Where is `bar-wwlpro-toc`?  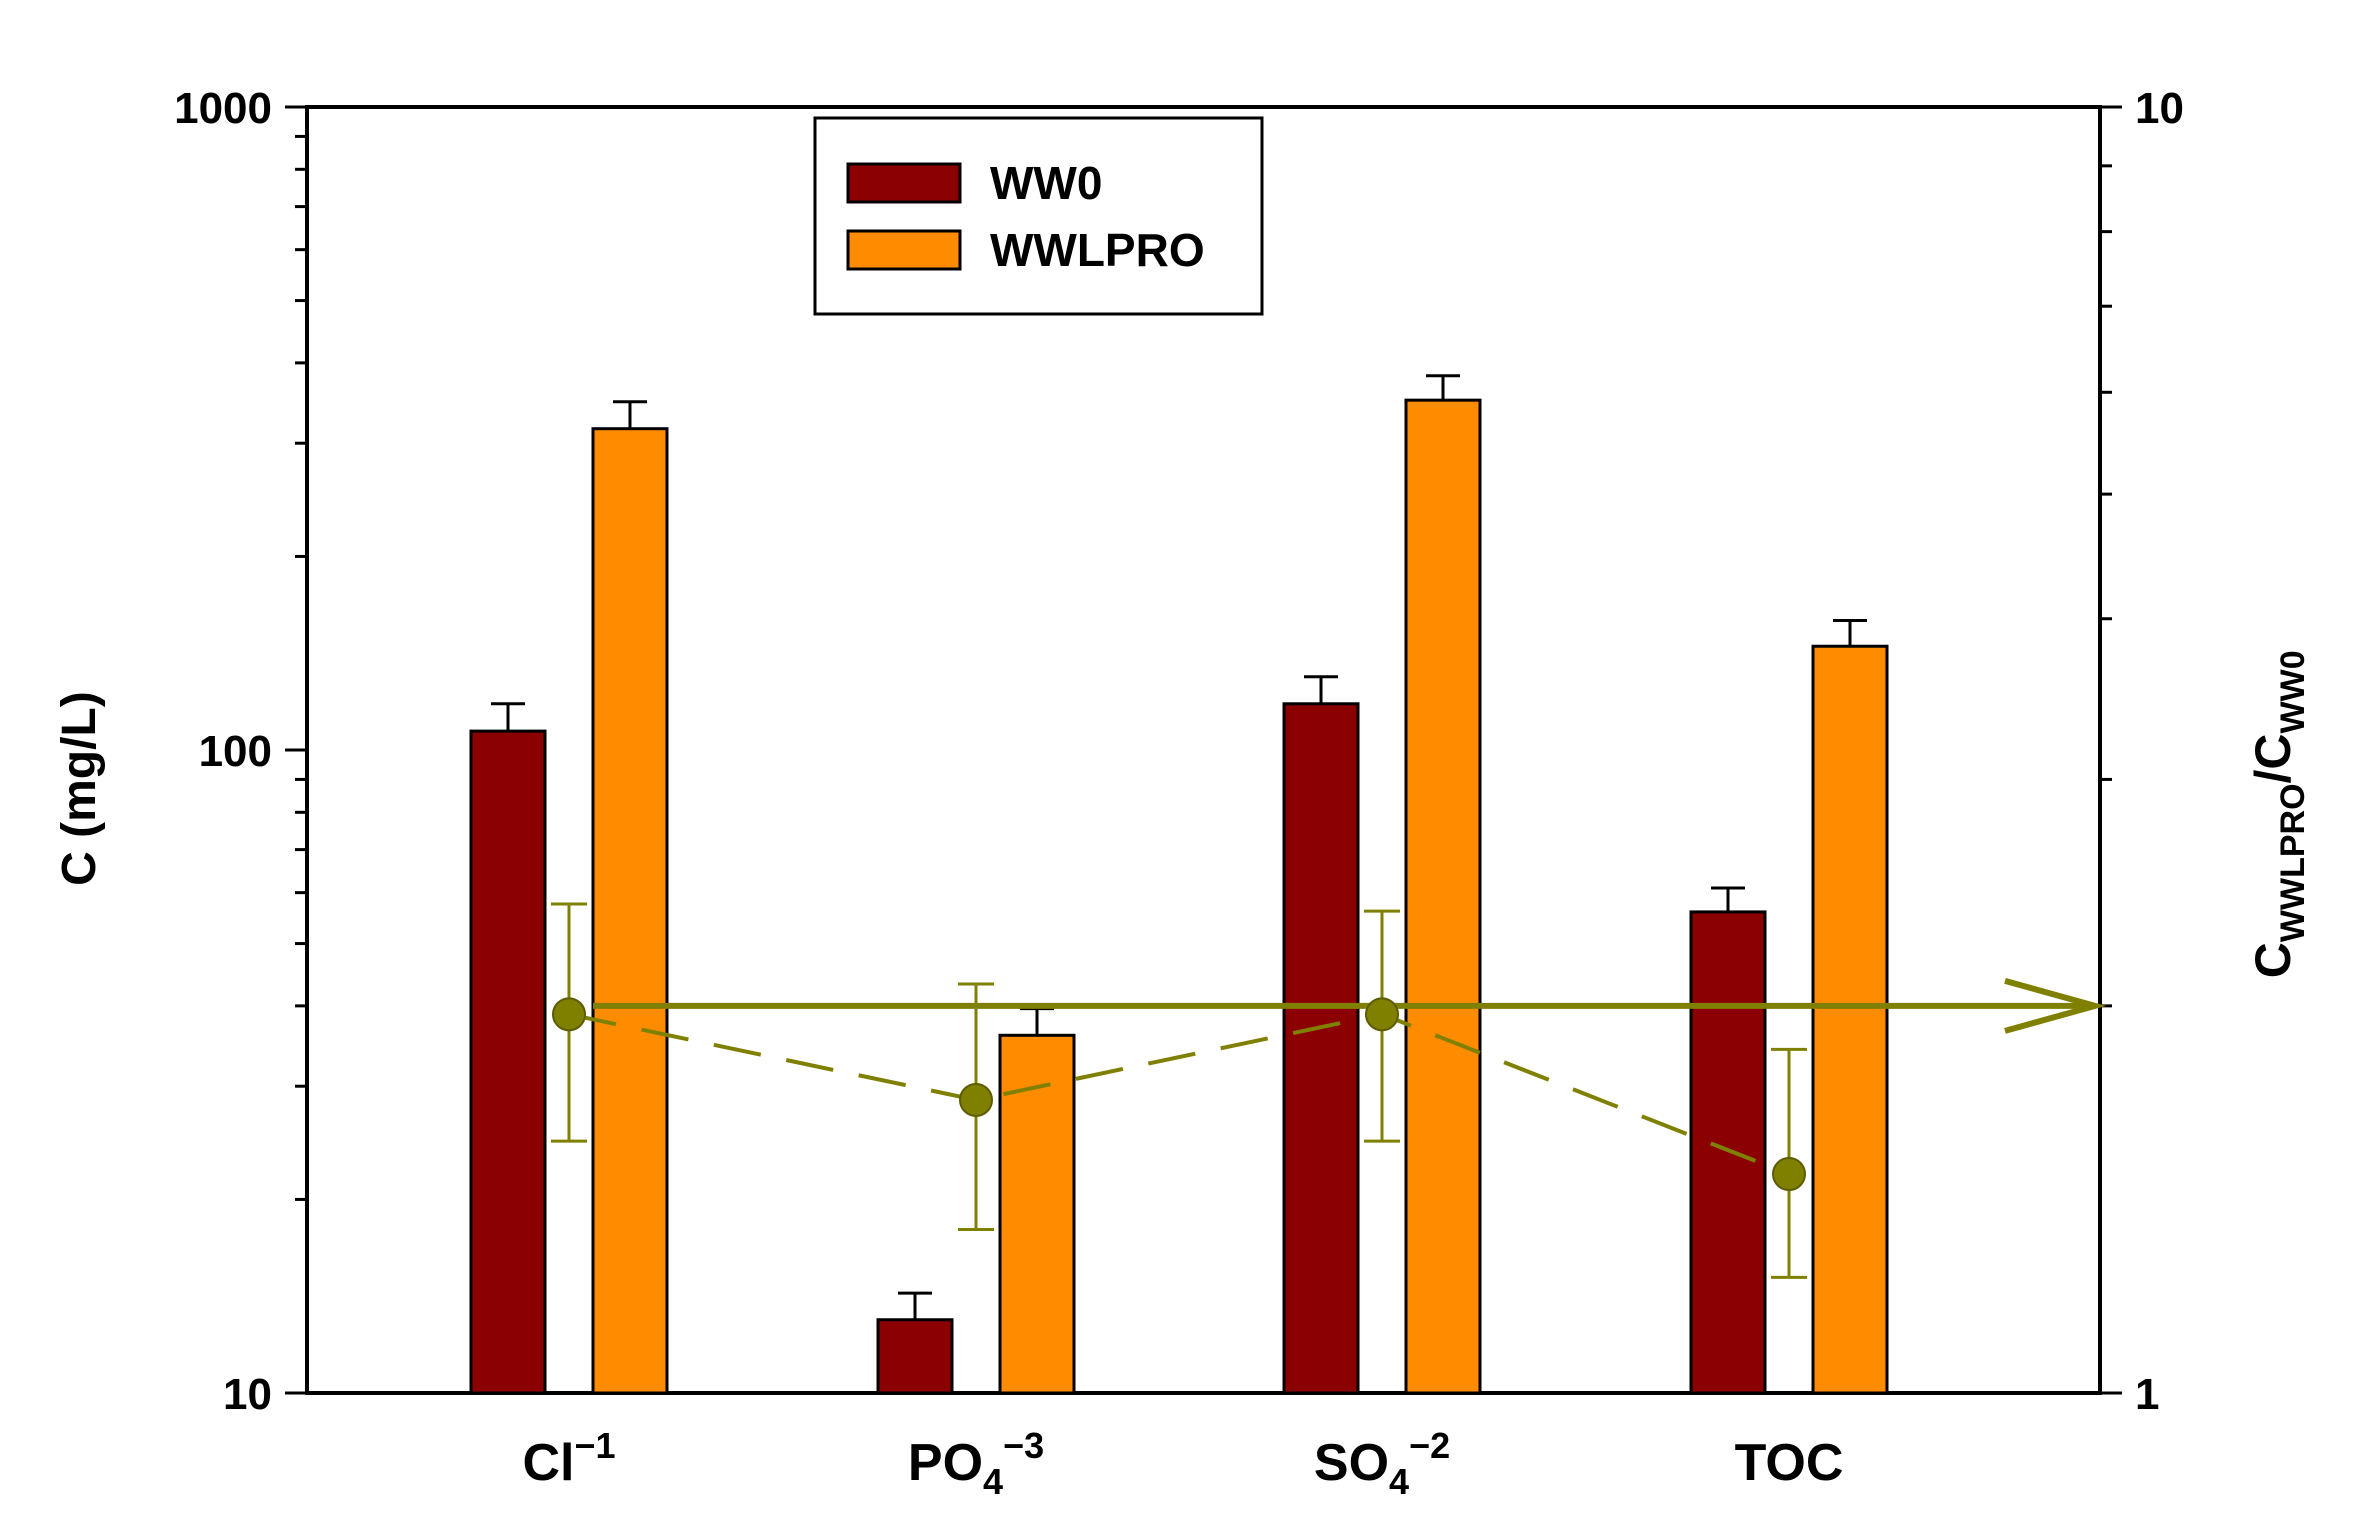
bar-wwlpro-toc is located at coordinates (1850, 1019).